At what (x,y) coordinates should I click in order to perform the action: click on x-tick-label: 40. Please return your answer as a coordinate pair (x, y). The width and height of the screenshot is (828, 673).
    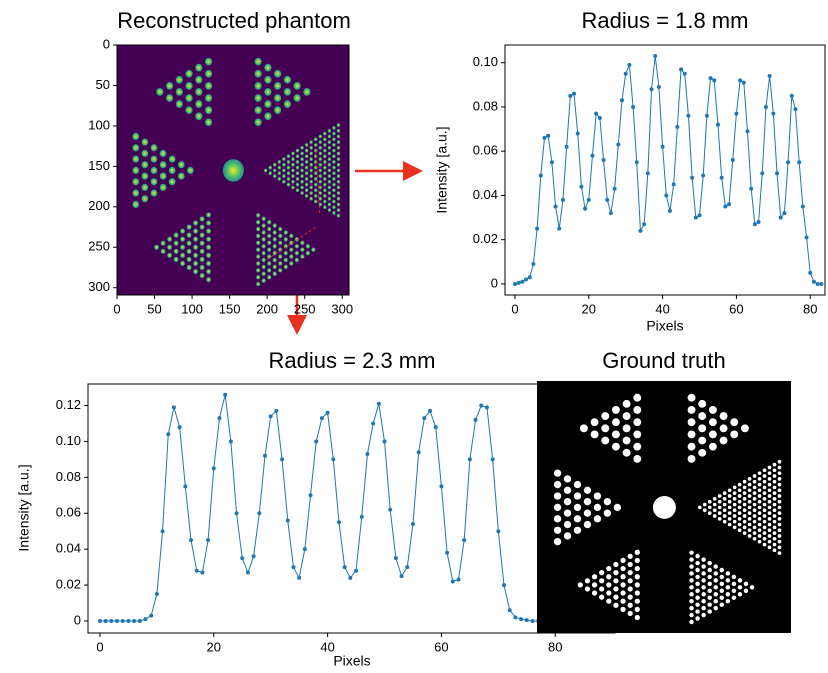
    Looking at the image, I should click on (662, 308).